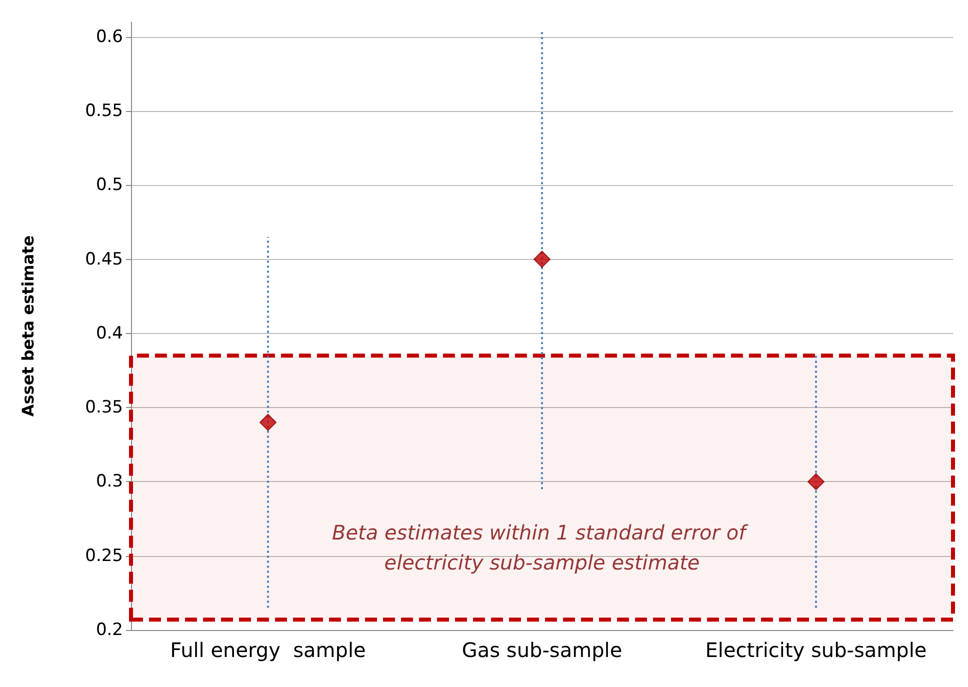 This screenshot has height=687, width=968. I want to click on y-tick-label: 0.45, so click(104, 259).